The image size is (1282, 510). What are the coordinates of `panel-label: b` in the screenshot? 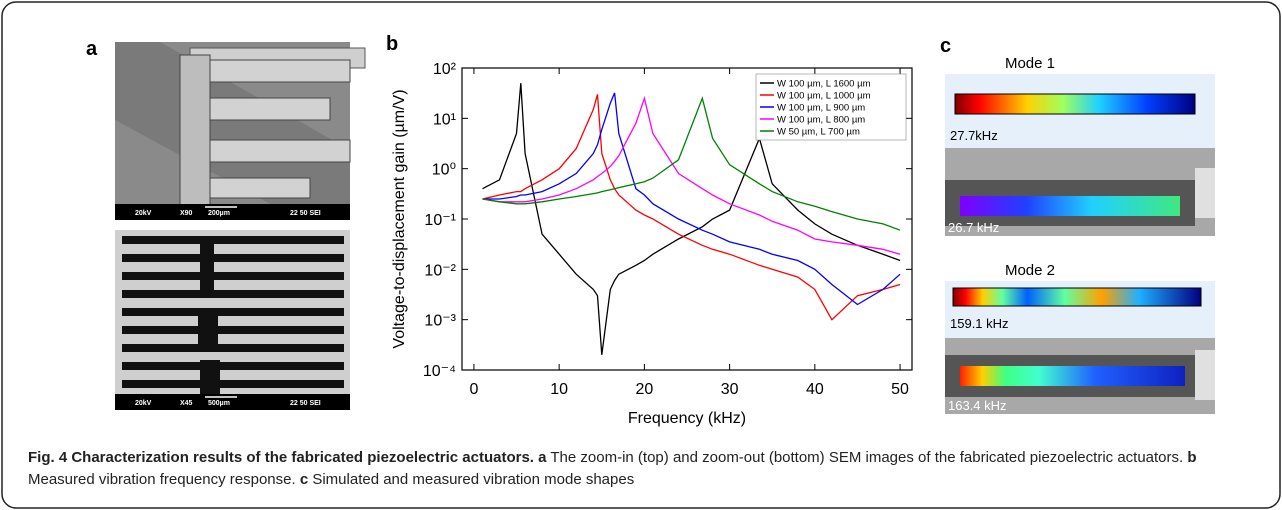 It's located at (392, 44).